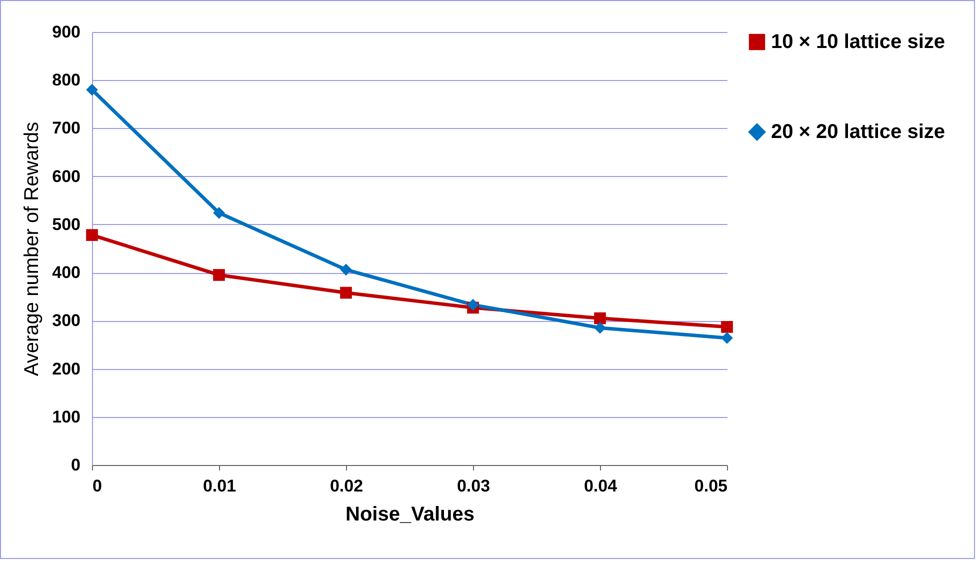 This screenshot has height=561, width=977. What do you see at coordinates (601, 486) in the screenshot?
I see `x-tick-label: 0.04` at bounding box center [601, 486].